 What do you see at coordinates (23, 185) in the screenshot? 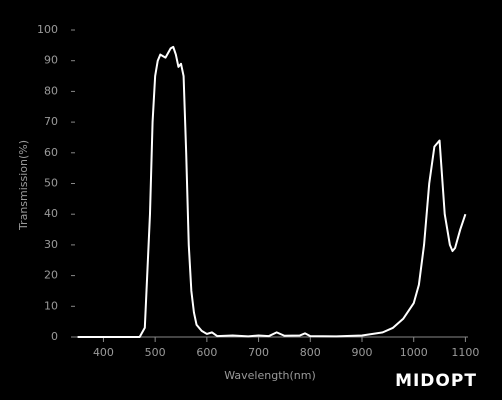
I see `y-axis-label: Transmission(%)` at bounding box center [23, 185].